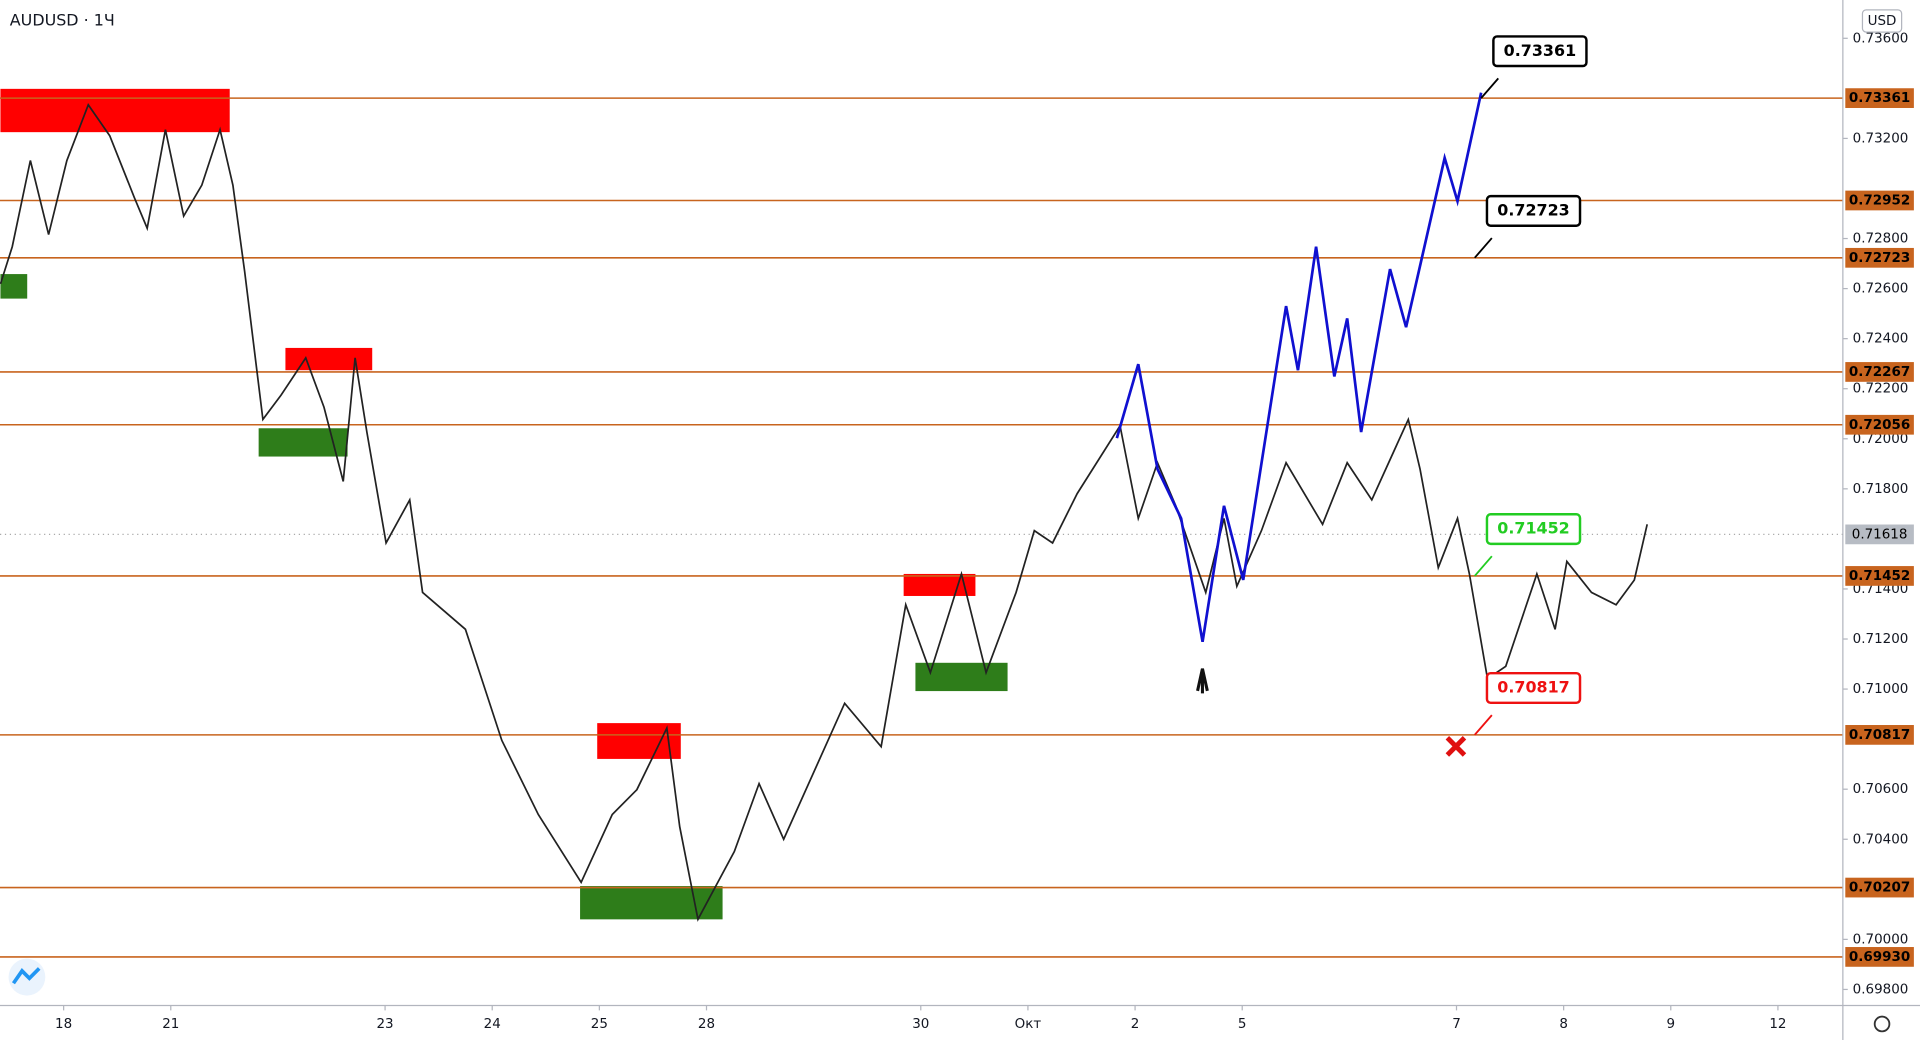 This screenshot has height=1040, width=1920. Describe the element at coordinates (1299, 367) in the screenshot. I see `projection-line` at that location.